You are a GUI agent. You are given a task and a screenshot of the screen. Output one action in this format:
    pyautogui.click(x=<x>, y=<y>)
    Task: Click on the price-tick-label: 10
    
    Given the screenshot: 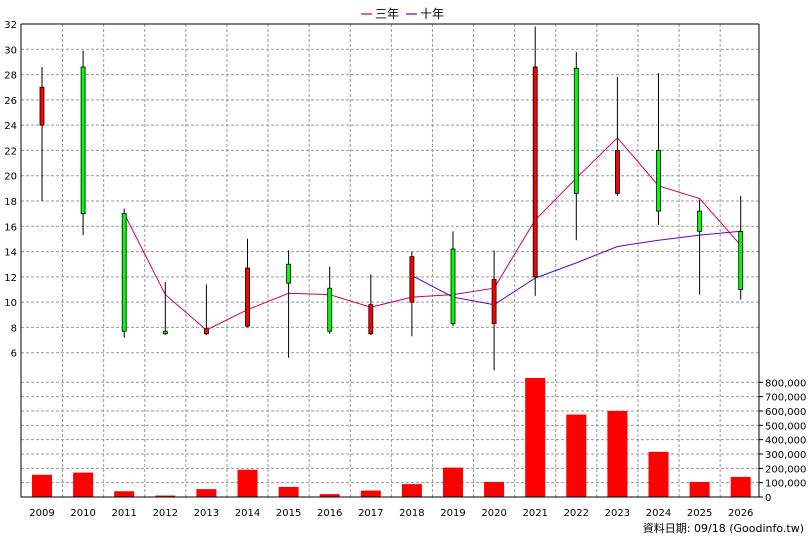 What is the action you would take?
    pyautogui.click(x=10, y=303)
    